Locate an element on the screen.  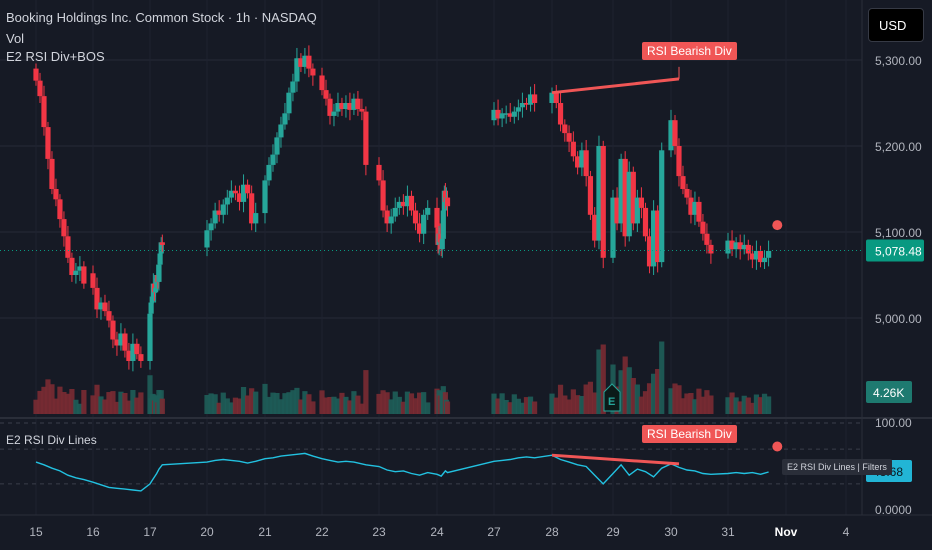
price-tick-label: 5,000.00 is located at coordinates (898, 319).